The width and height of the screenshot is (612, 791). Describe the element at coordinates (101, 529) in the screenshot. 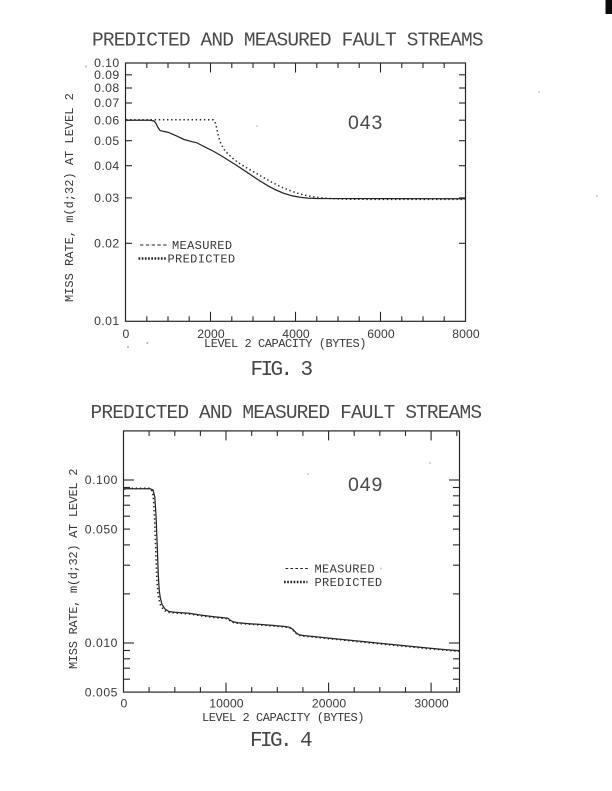

I see `svg-text: 0.050` at that location.